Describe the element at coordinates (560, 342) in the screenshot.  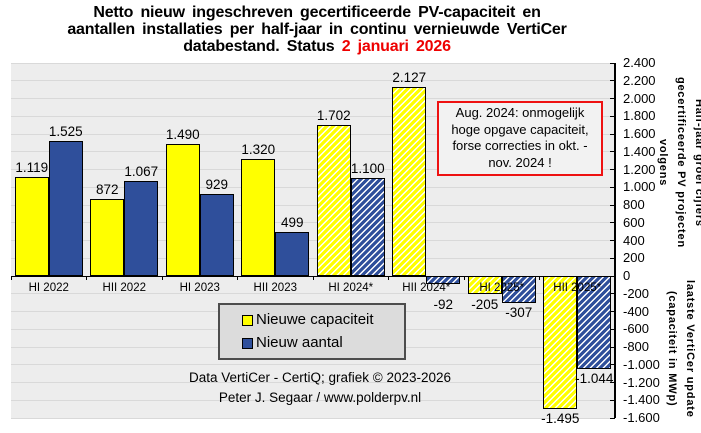
I see `bar-capaciteit-hii-2025-` at that location.